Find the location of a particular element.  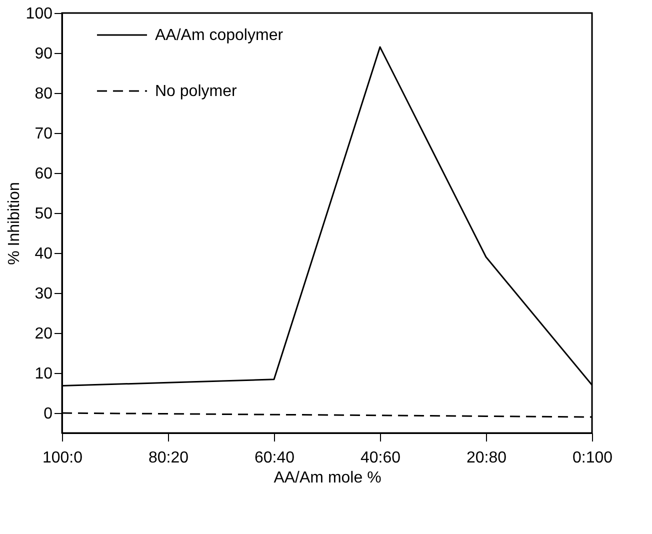

legend-label: No polymer is located at coordinates (196, 91).